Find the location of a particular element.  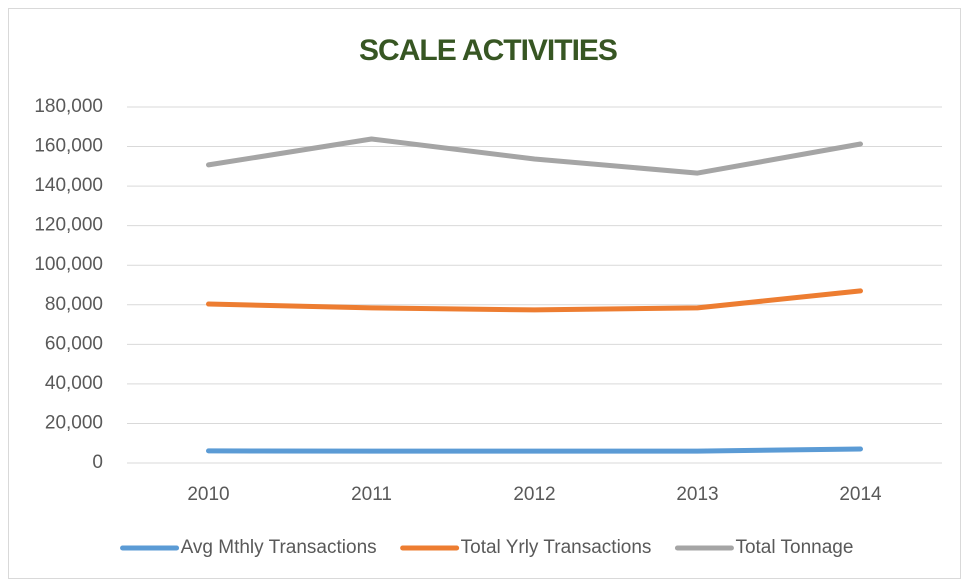

x-tick-label: 2012 is located at coordinates (534, 494).